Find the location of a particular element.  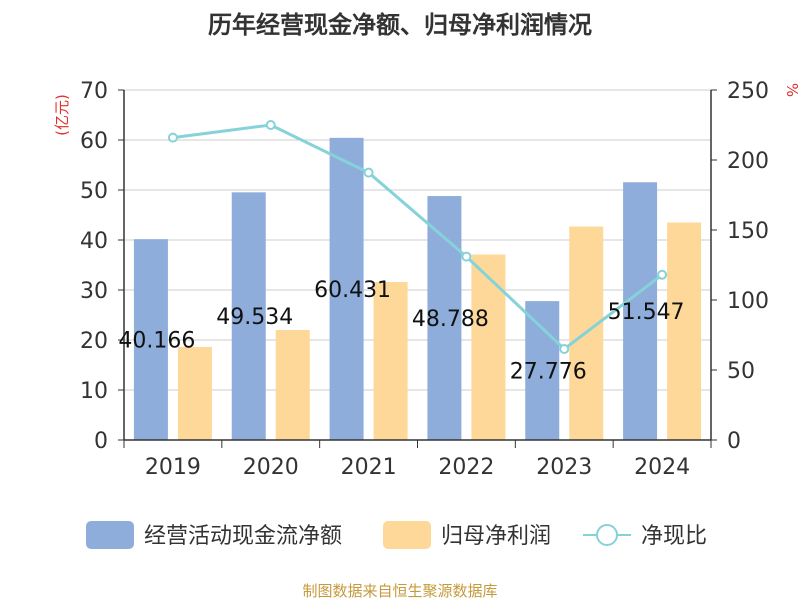

legend-marker-net-cash-ratio is located at coordinates (607, 535).